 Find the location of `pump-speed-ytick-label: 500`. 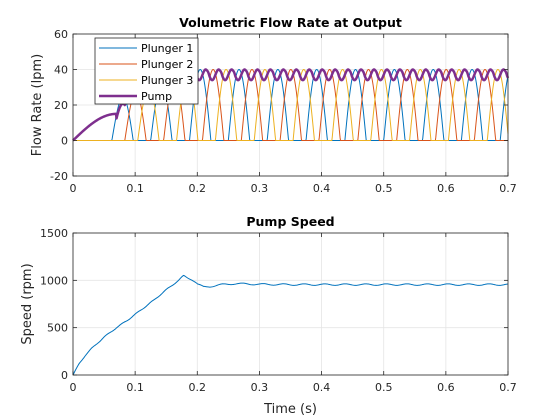

pump-speed-ytick-label: 500 is located at coordinates (57, 328).